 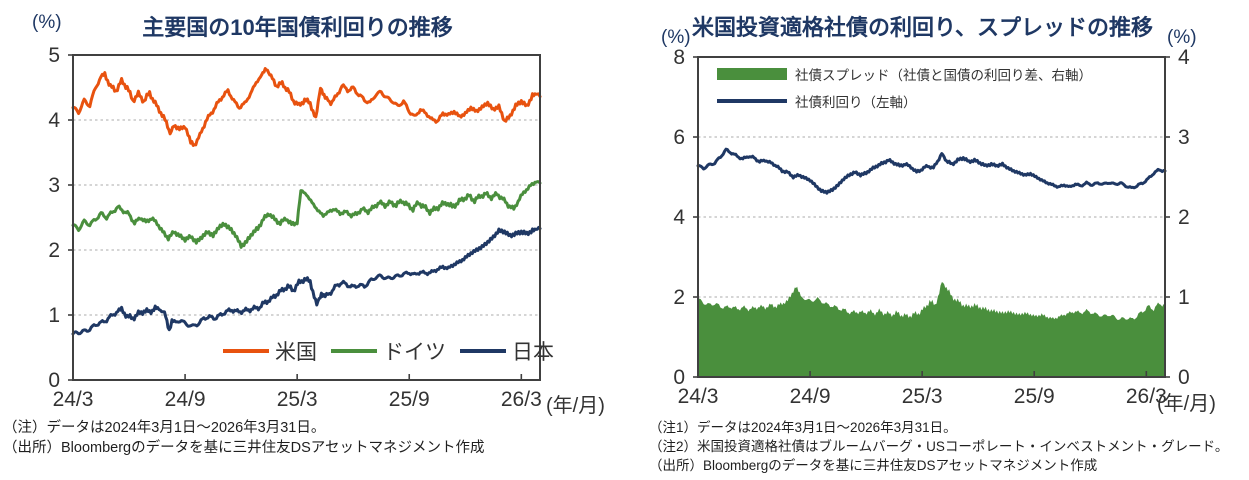 What do you see at coordinates (856, 102) in the screenshot?
I see `legend-label-yield: 社債利回り（左軸）` at bounding box center [856, 102].